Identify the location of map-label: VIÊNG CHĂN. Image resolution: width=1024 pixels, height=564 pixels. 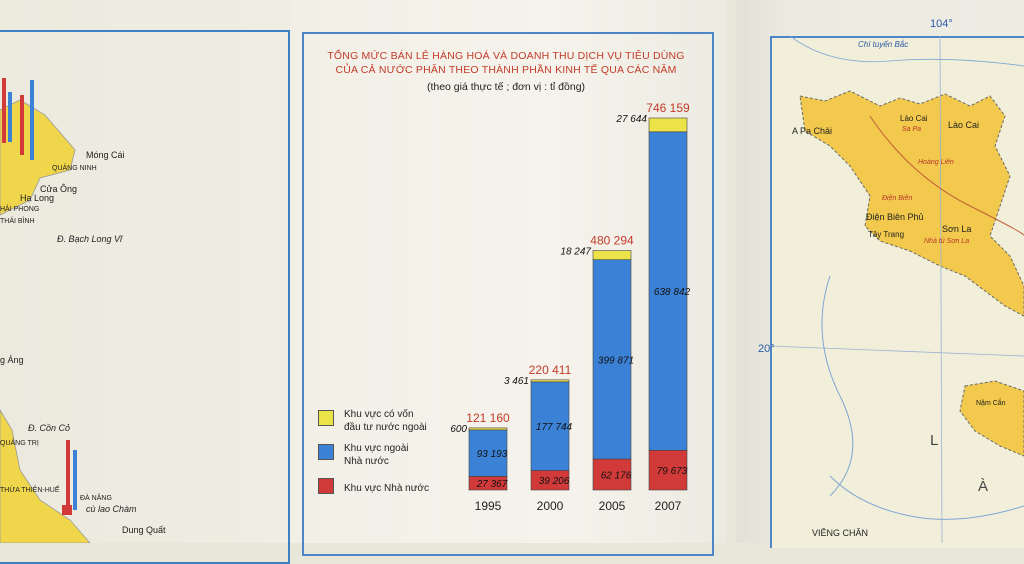
(840, 533).